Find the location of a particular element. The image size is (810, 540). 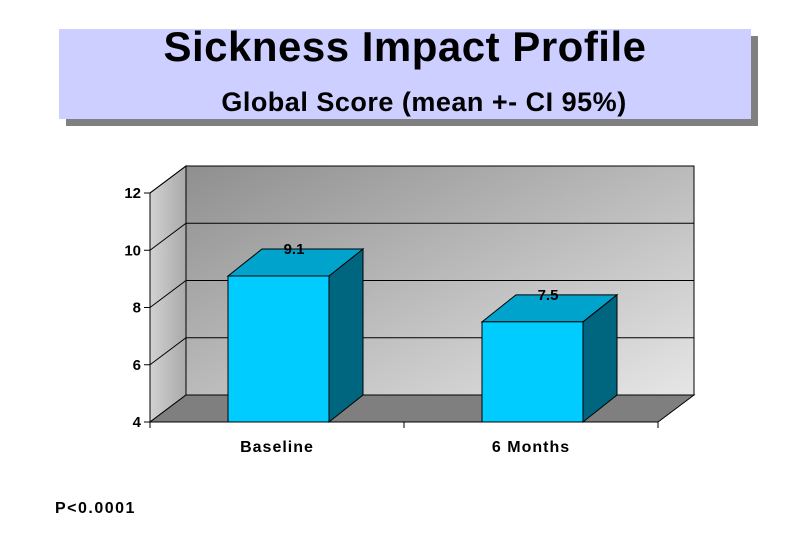

data-label: 7.5 is located at coordinates (548, 295).